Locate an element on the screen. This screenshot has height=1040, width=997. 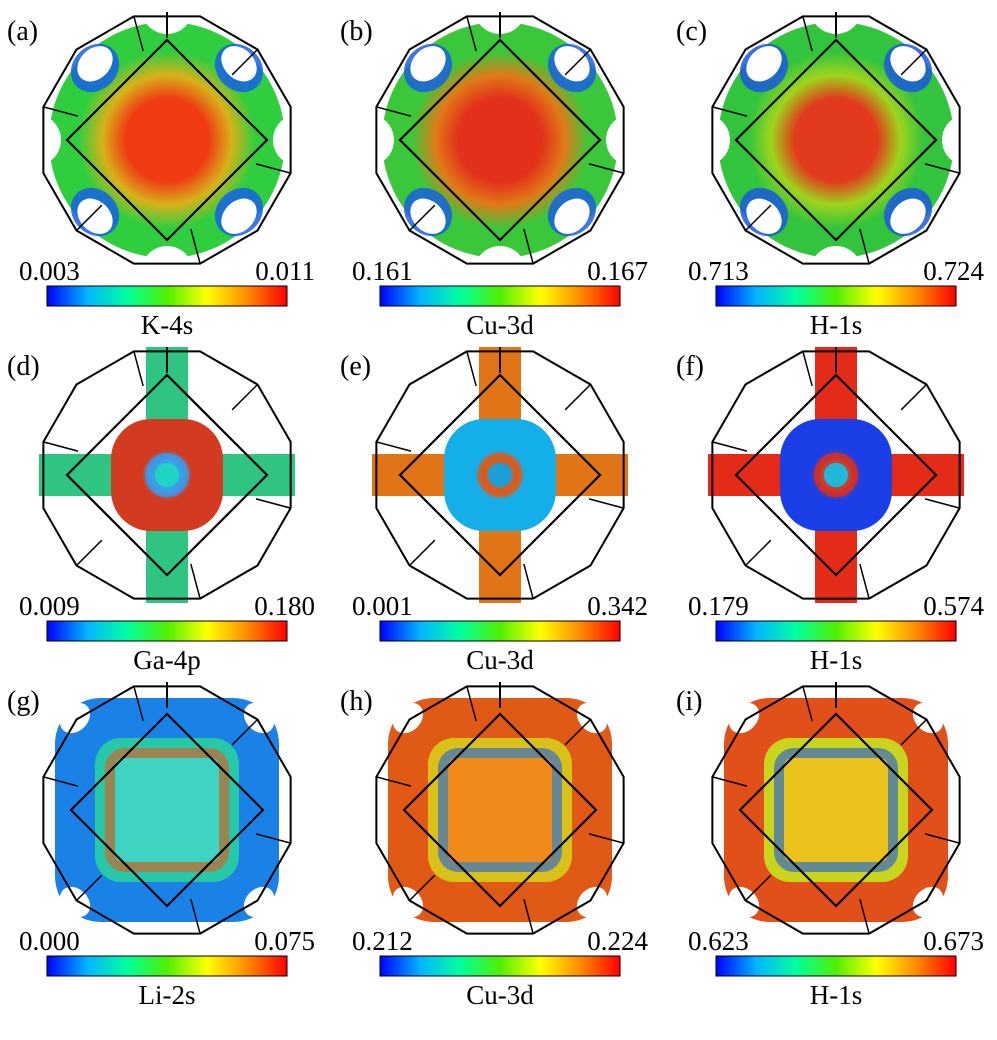
colorbar-min: 0.009 is located at coordinates (49, 606).